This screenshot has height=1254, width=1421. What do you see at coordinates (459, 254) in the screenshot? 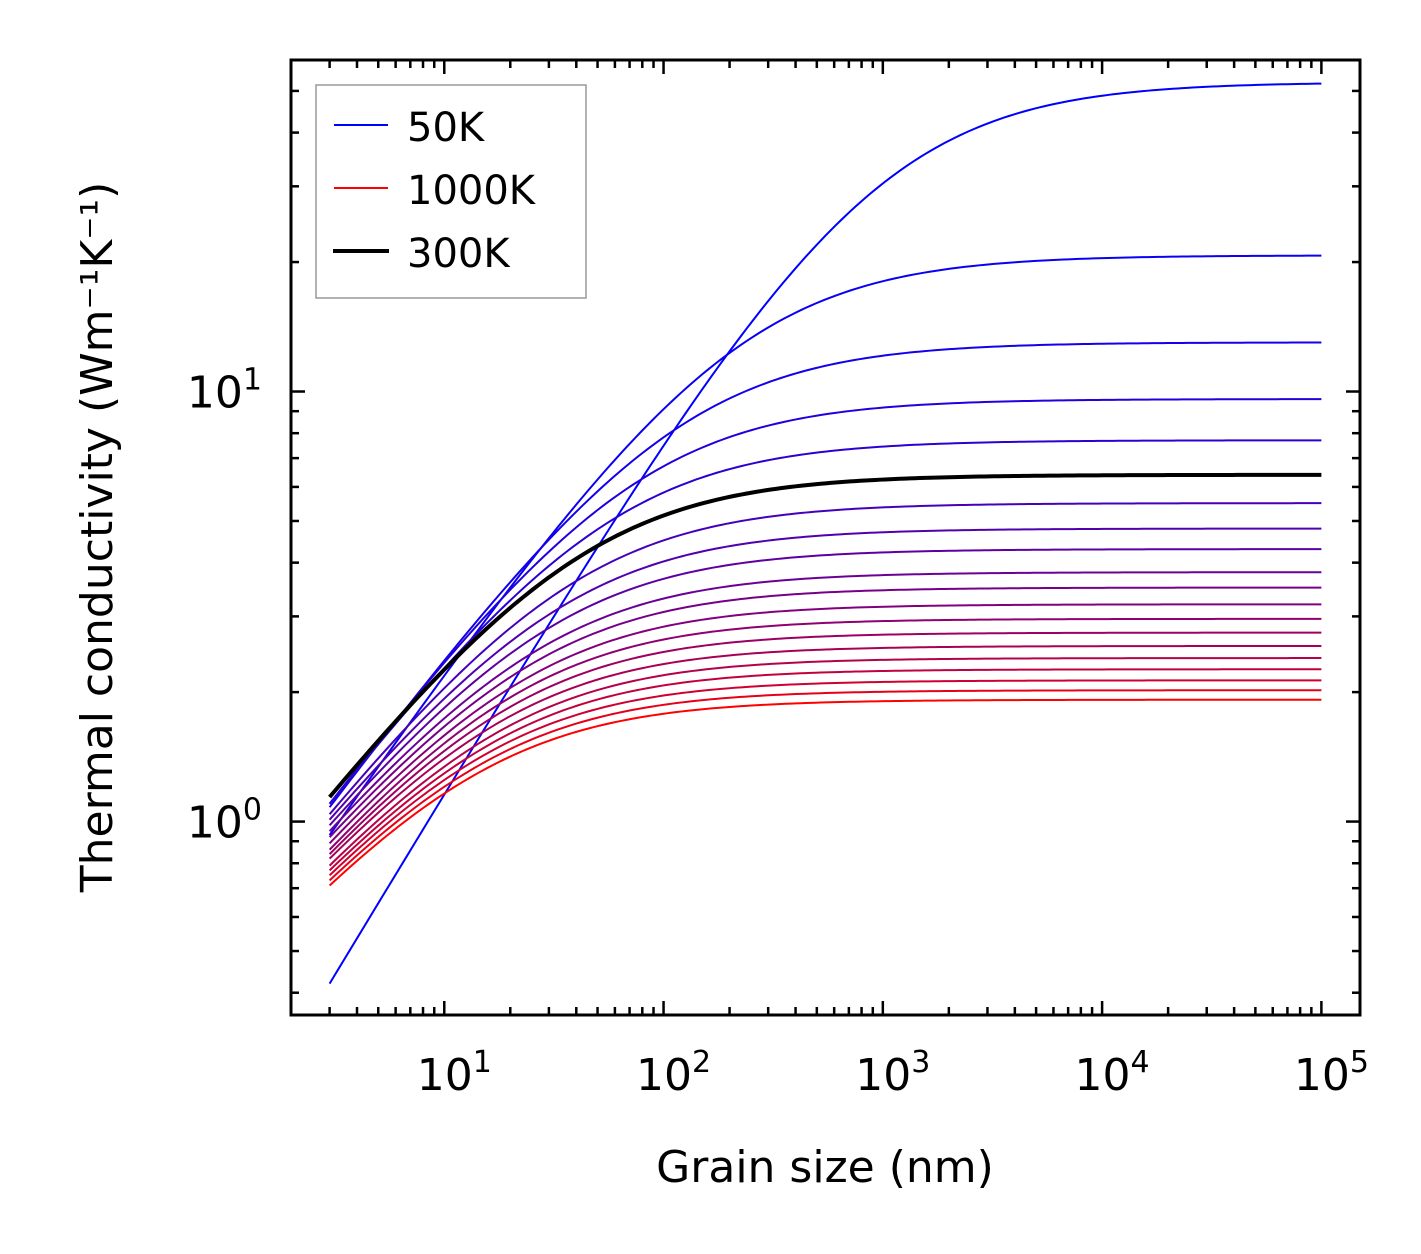
I see `legend-label-300k: 300K` at bounding box center [459, 254].